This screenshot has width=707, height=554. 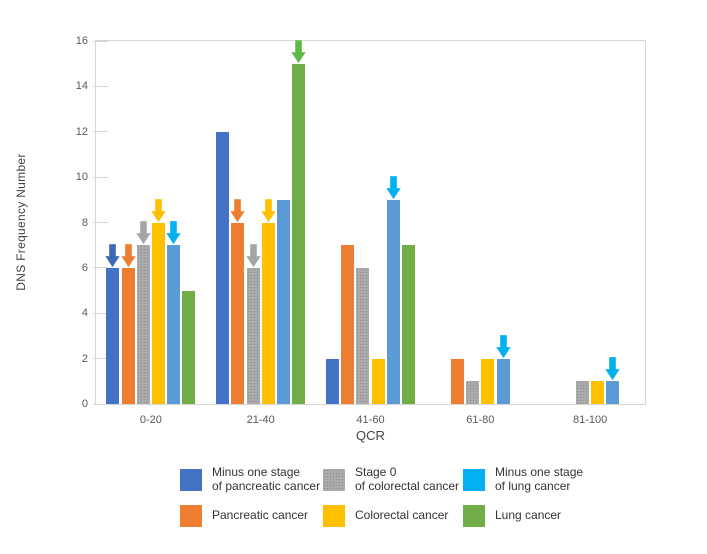 I want to click on legend-item: Minus one stage of lung cancer, so click(x=543, y=479).